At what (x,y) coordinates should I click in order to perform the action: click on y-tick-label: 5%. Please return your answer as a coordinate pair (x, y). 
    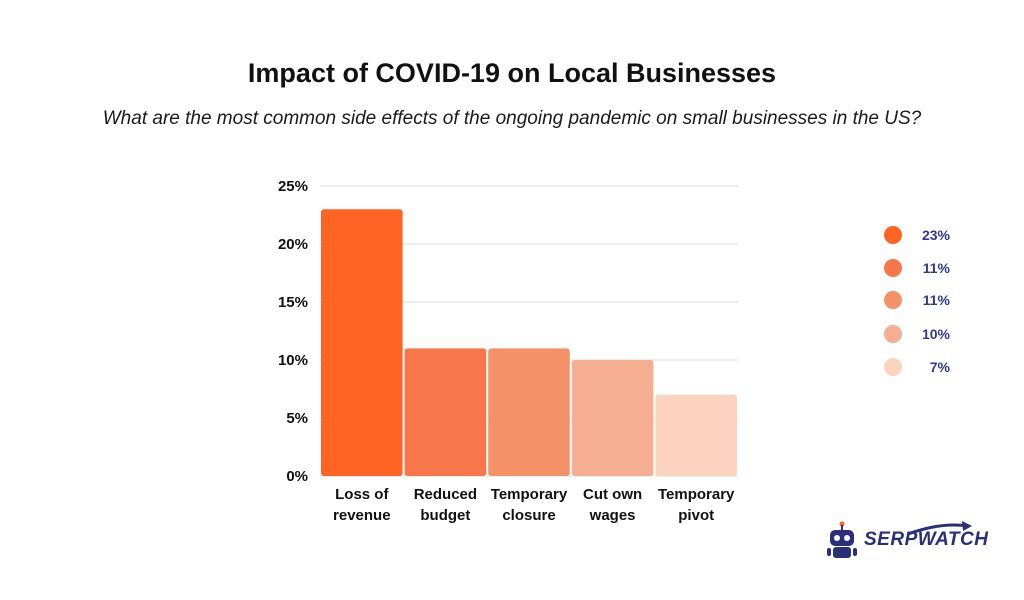
    Looking at the image, I should click on (297, 418).